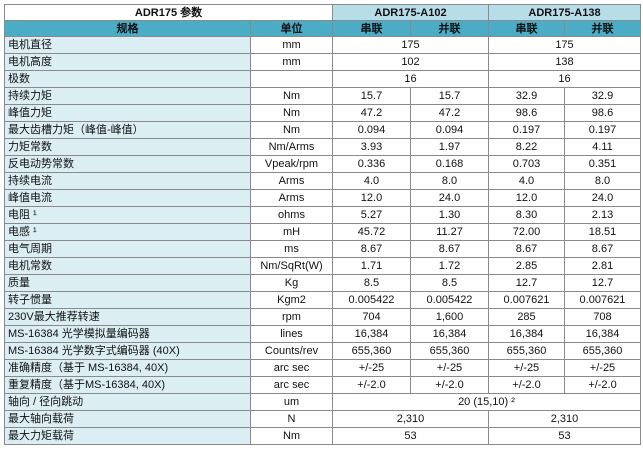  What do you see at coordinates (291, 419) in the screenshot?
I see `spec-unit: N` at bounding box center [291, 419].